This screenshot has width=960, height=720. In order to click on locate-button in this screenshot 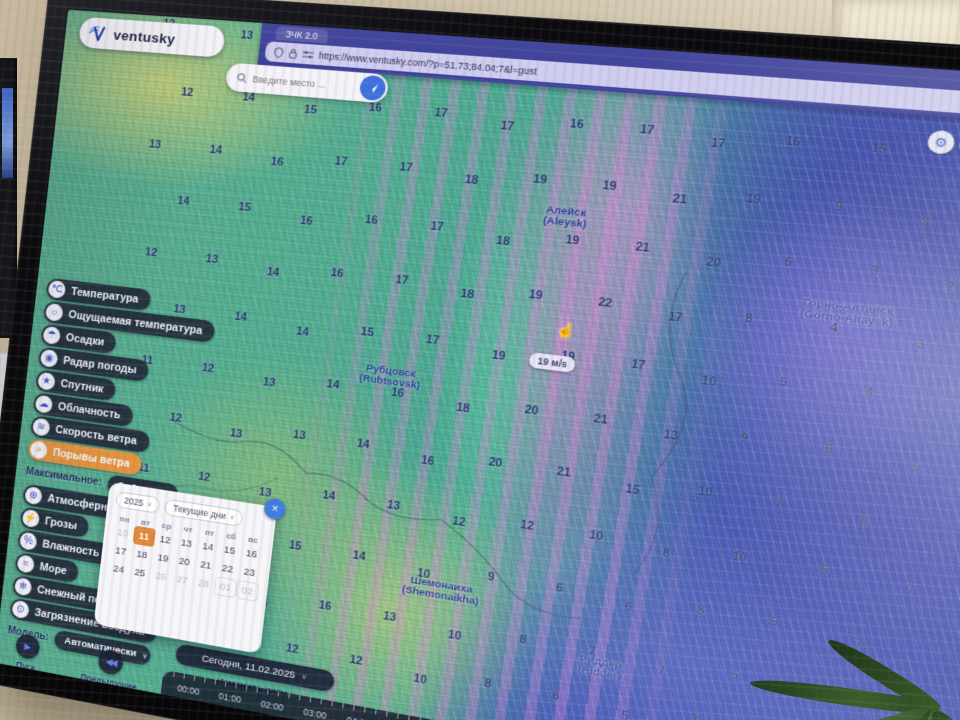, I will do `click(372, 88)`.